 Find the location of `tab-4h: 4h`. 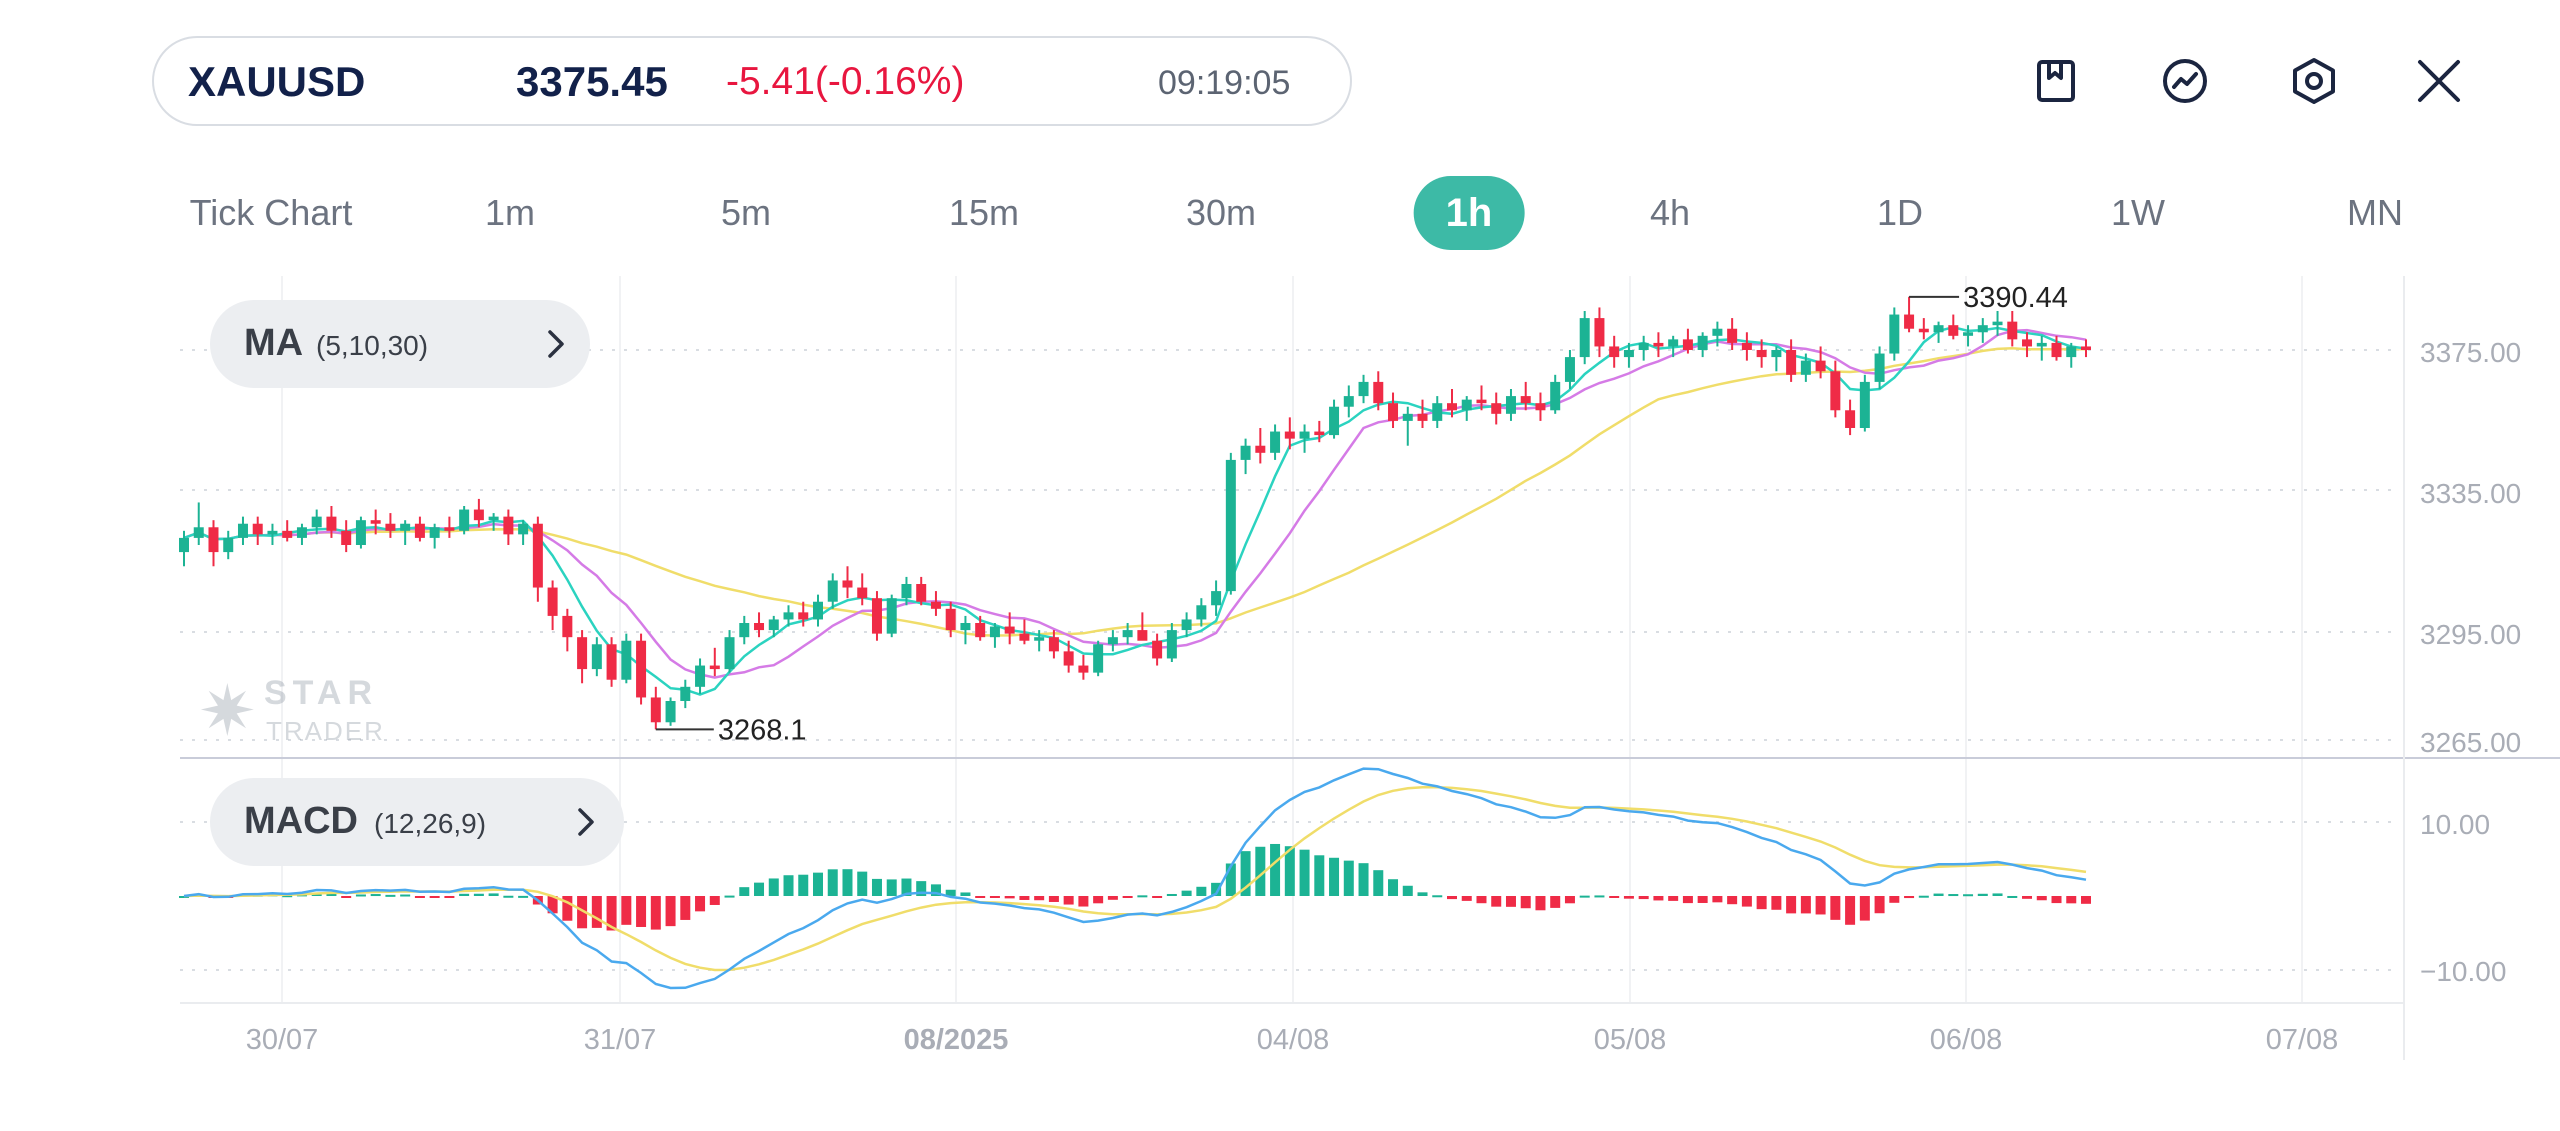

tab-4h: 4h is located at coordinates (1670, 212).